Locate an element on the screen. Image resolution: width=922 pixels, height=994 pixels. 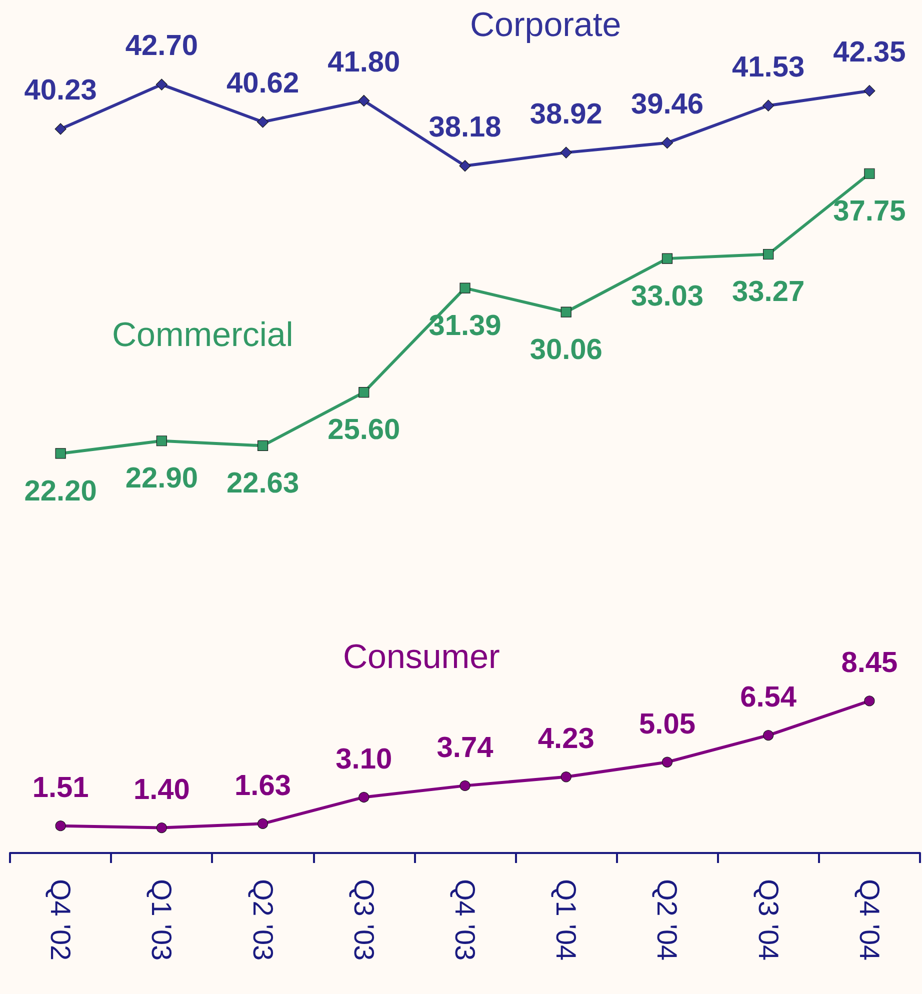
data-label: 3.74 is located at coordinates (465, 748).